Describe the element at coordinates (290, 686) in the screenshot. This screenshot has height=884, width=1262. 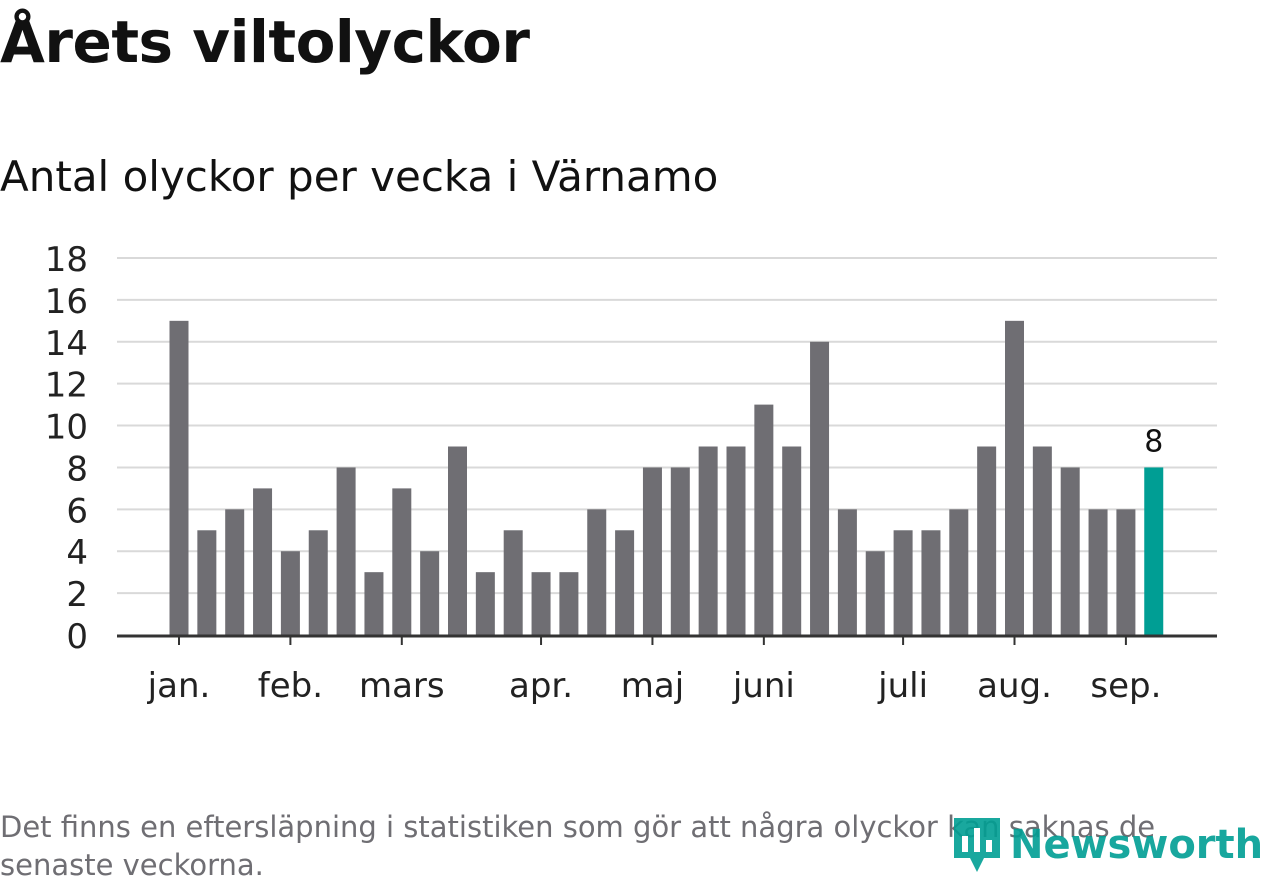
I see `x-tick-label: feb.` at that location.